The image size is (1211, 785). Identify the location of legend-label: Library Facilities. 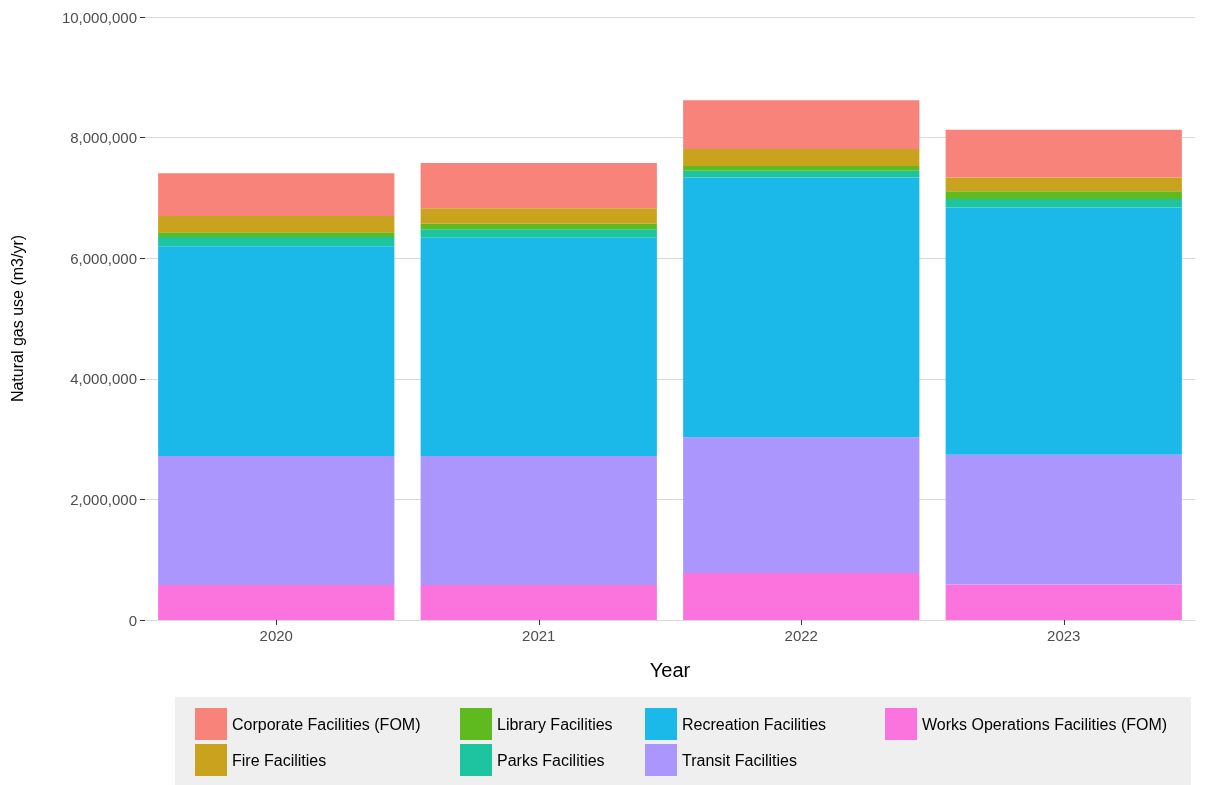
(555, 724).